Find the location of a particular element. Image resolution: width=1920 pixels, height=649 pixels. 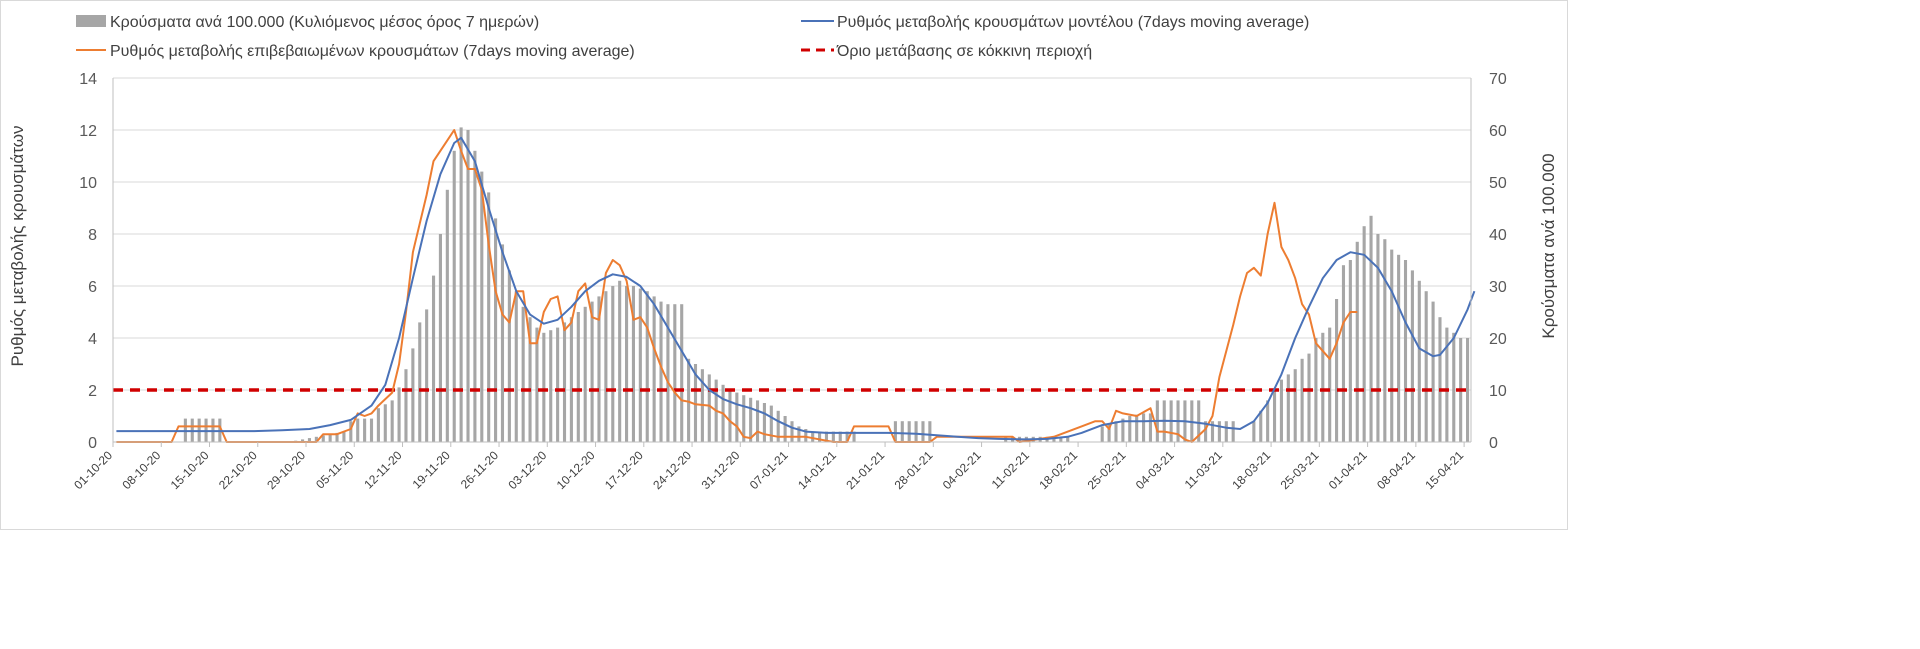

x-tick-label: 04-03-21 is located at coordinates (1155, 470).